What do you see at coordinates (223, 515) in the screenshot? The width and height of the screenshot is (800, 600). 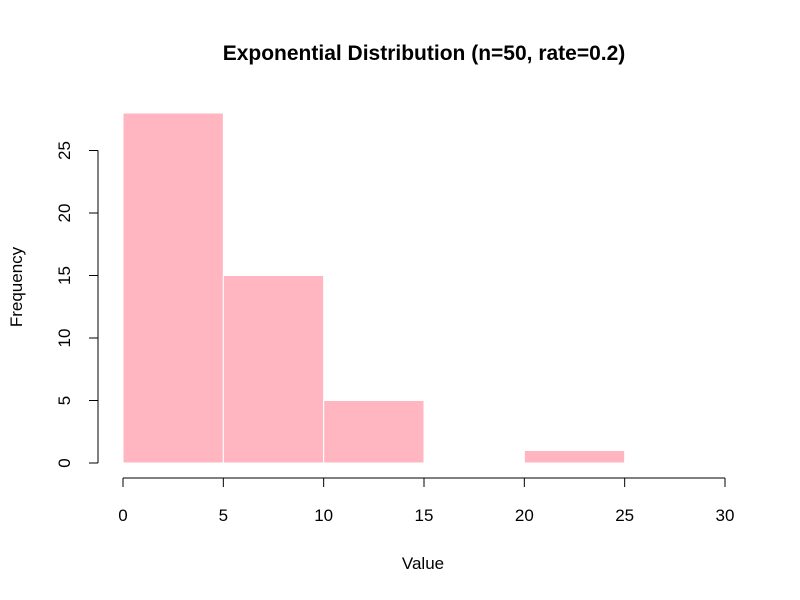 I see `x-tick-label: 5` at bounding box center [223, 515].